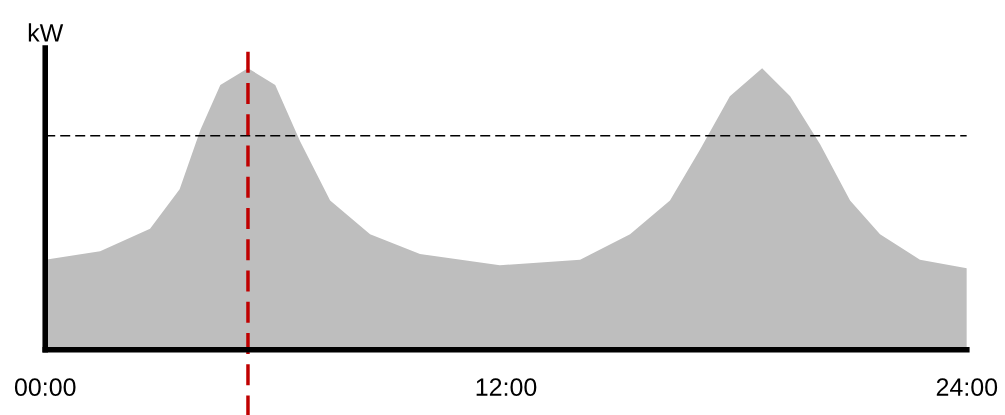  I want to click on x-tick-label: 00:00, so click(45, 387).